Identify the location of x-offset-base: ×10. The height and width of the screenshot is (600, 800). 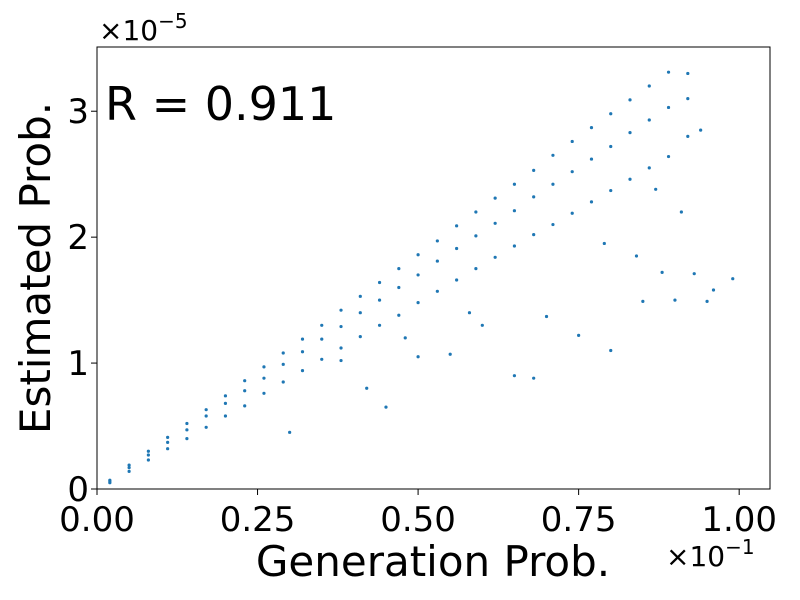
(695, 556).